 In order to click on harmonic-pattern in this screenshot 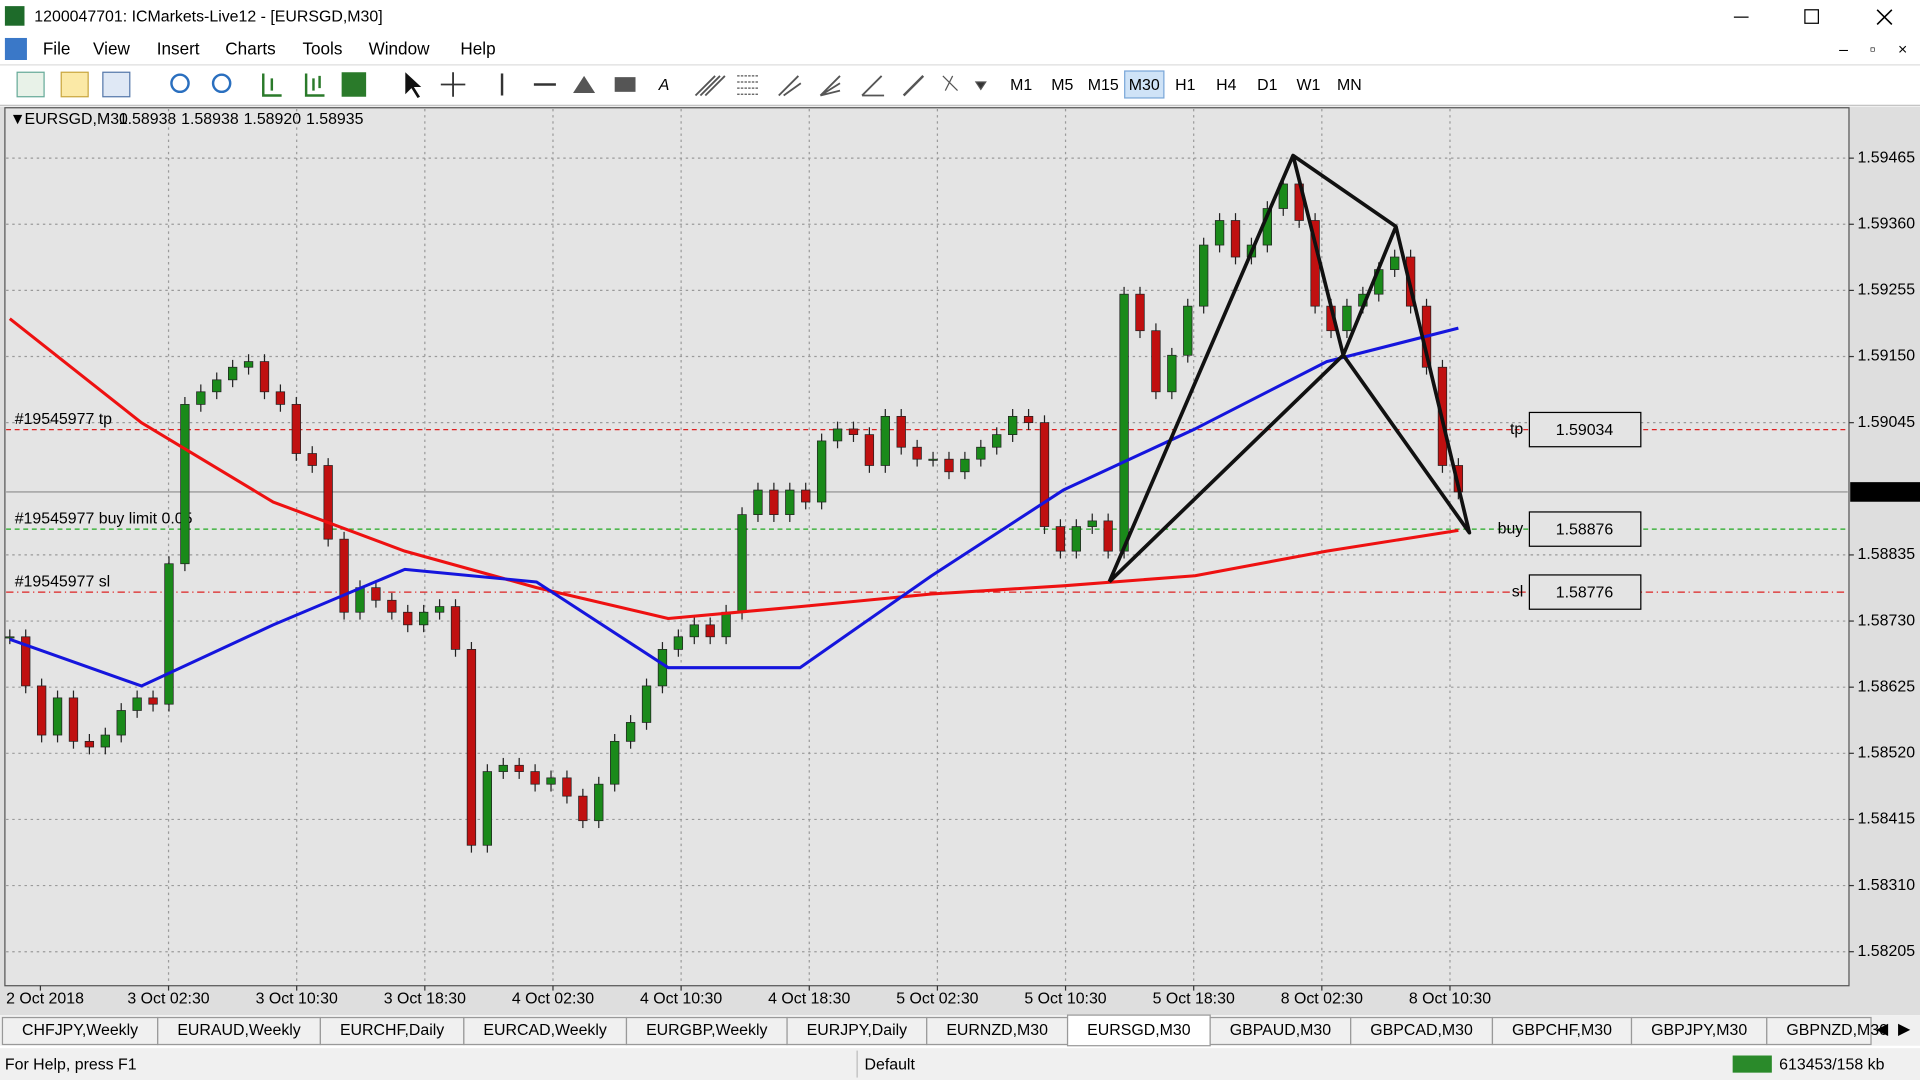, I will do `click(1289, 368)`.